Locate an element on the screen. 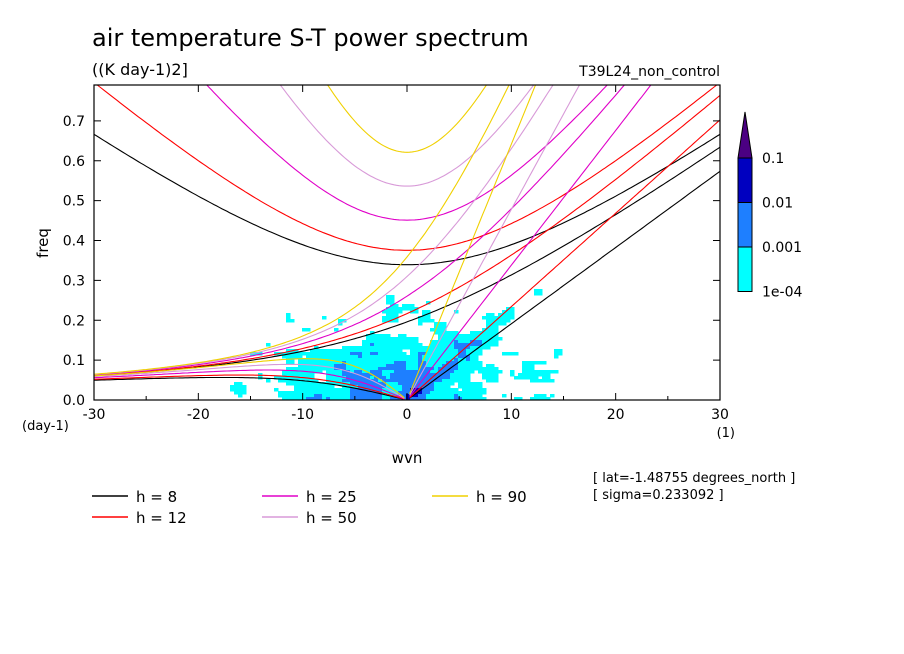  legend-label: h = 12 is located at coordinates (161, 518).